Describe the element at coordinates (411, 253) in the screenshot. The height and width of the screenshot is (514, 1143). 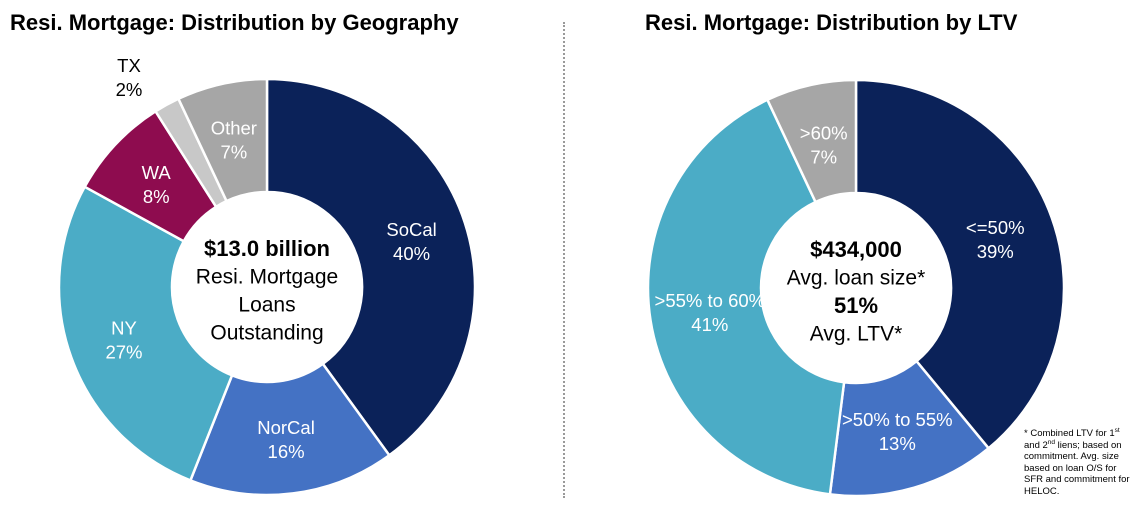
I see `geo-value-socal: 40%` at that location.